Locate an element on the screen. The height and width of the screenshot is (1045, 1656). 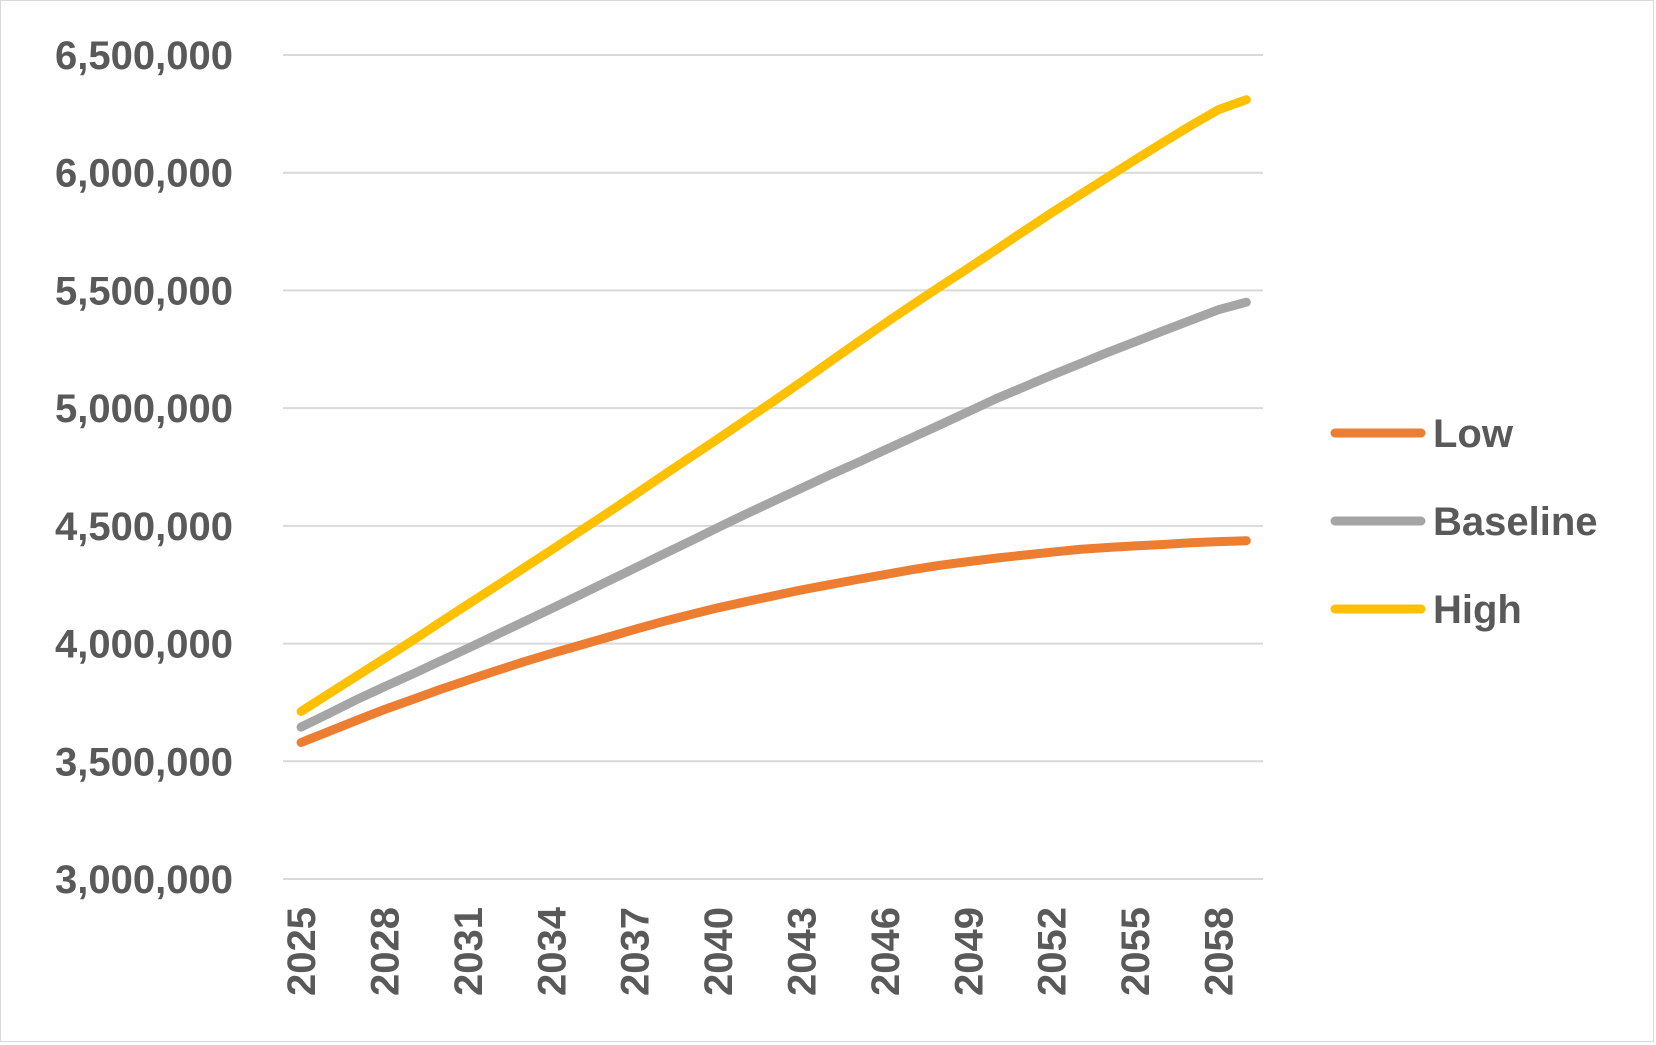
y-tick-label: 6,500,000 is located at coordinates (144, 56).